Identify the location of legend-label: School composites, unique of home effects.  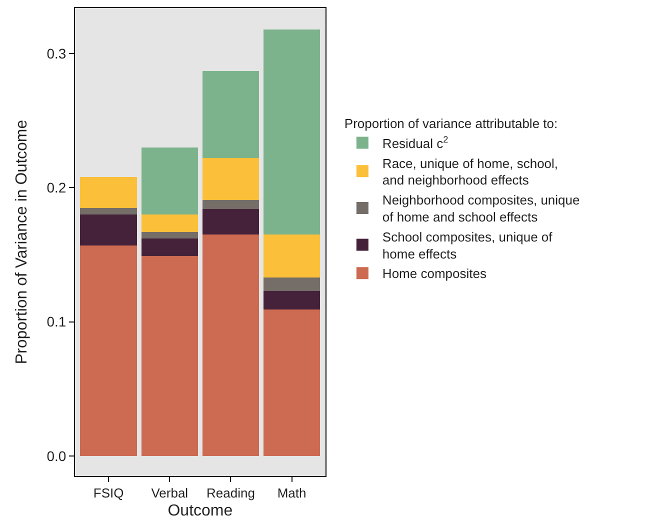
(467, 245).